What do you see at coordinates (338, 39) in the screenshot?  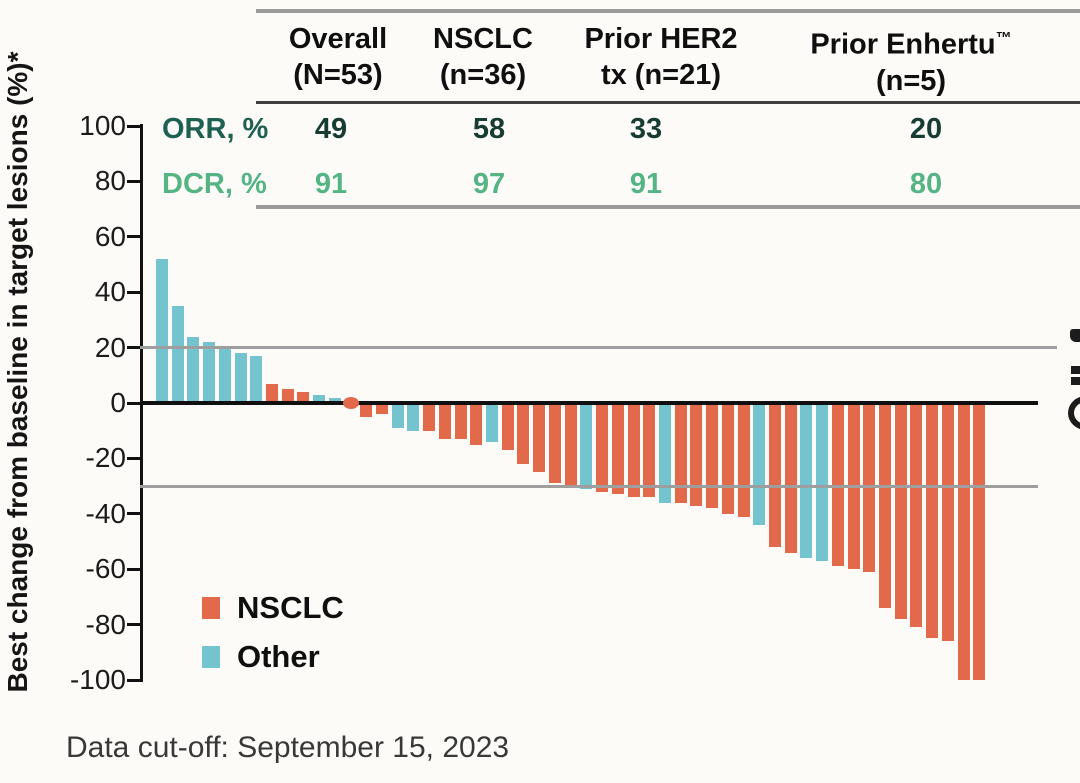 I see `column-header-line1: Overall` at bounding box center [338, 39].